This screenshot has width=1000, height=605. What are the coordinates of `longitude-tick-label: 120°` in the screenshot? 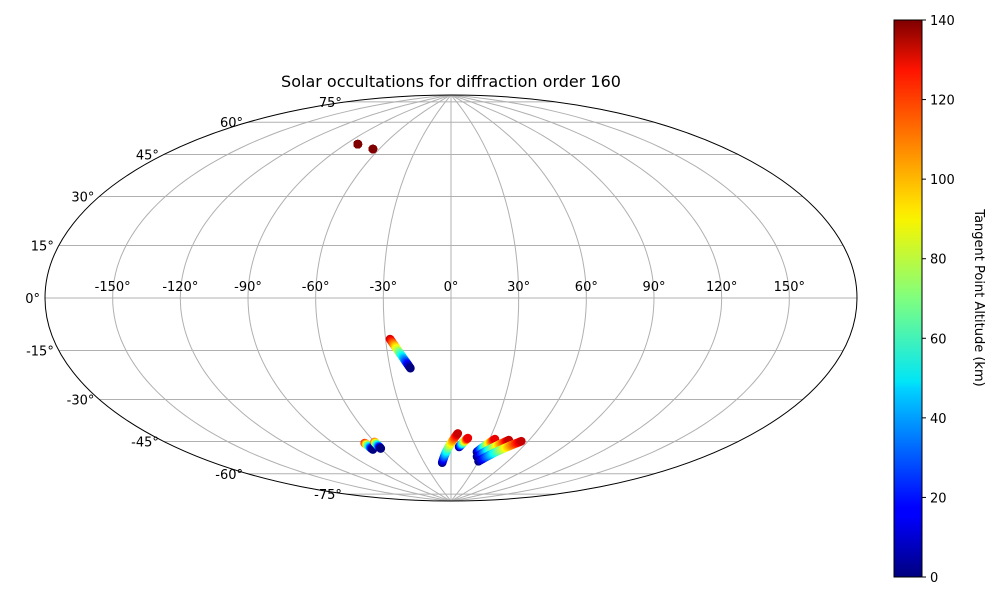 It's located at (721, 287).